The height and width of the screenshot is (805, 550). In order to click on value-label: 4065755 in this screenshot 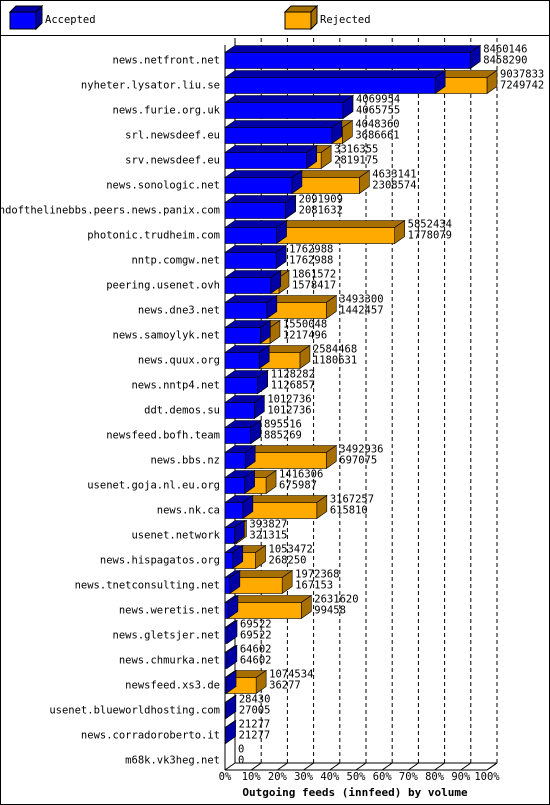, I will do `click(378, 111)`.